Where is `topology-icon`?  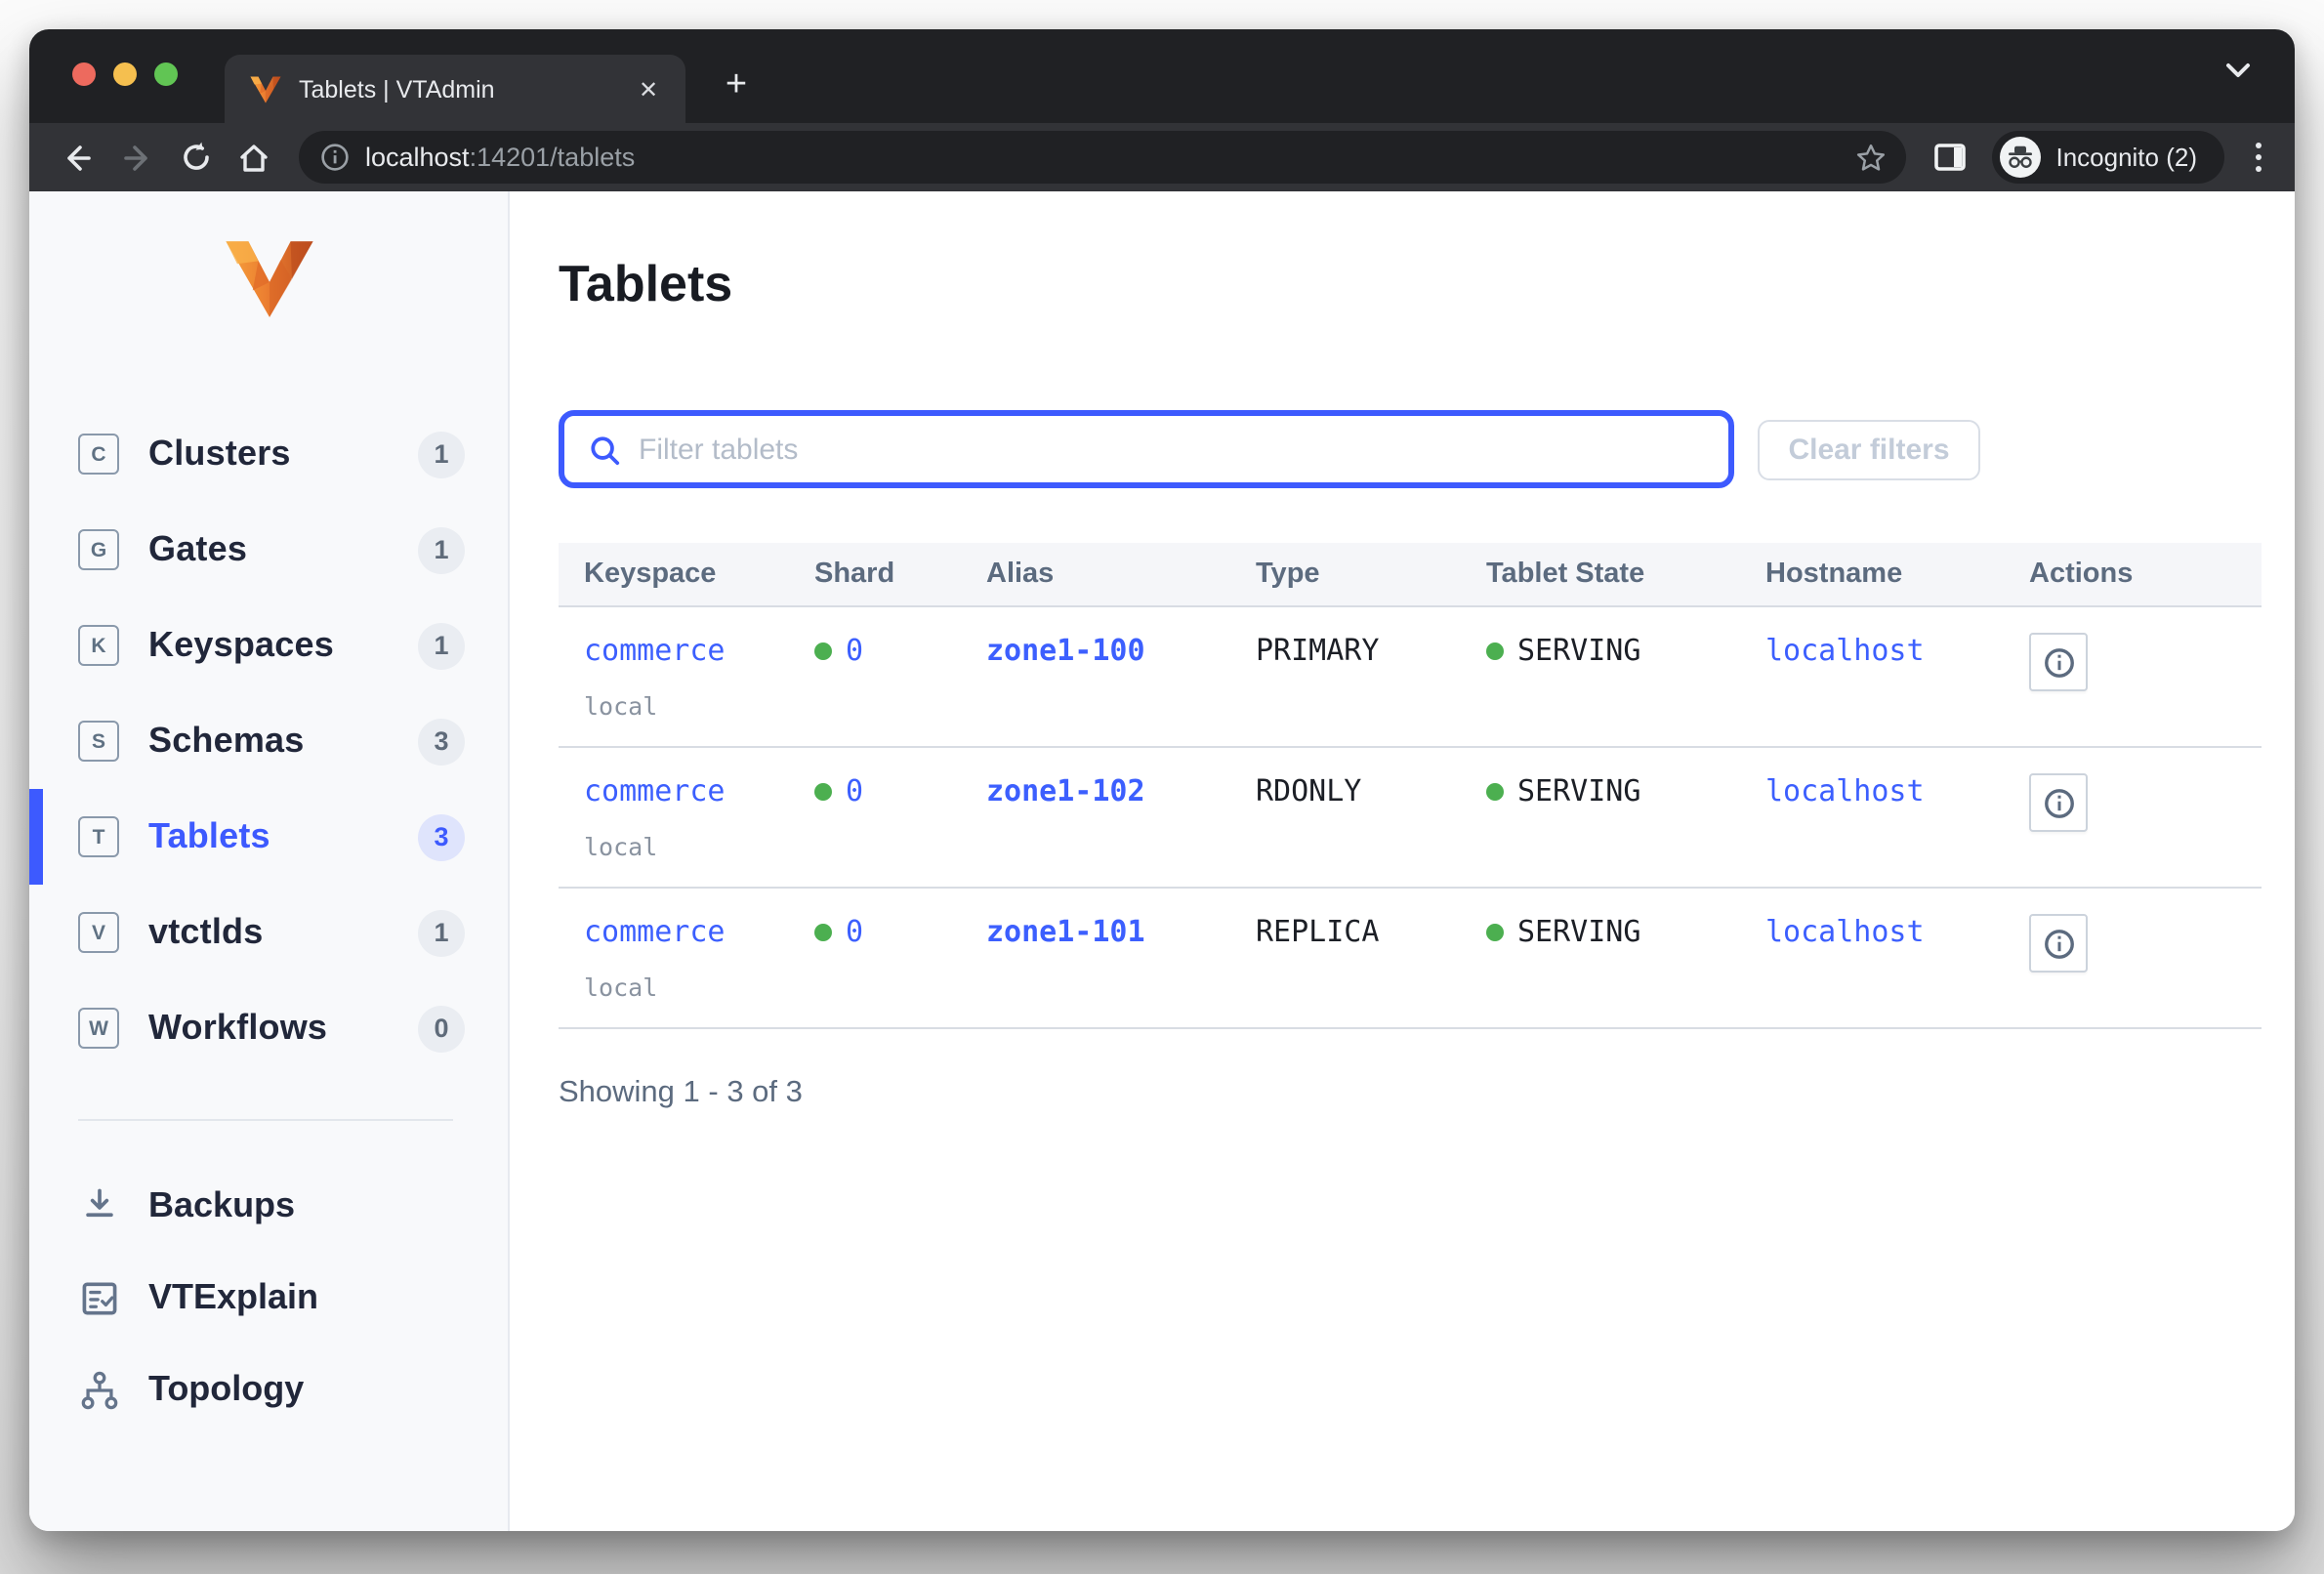
topology-icon is located at coordinates (100, 1389).